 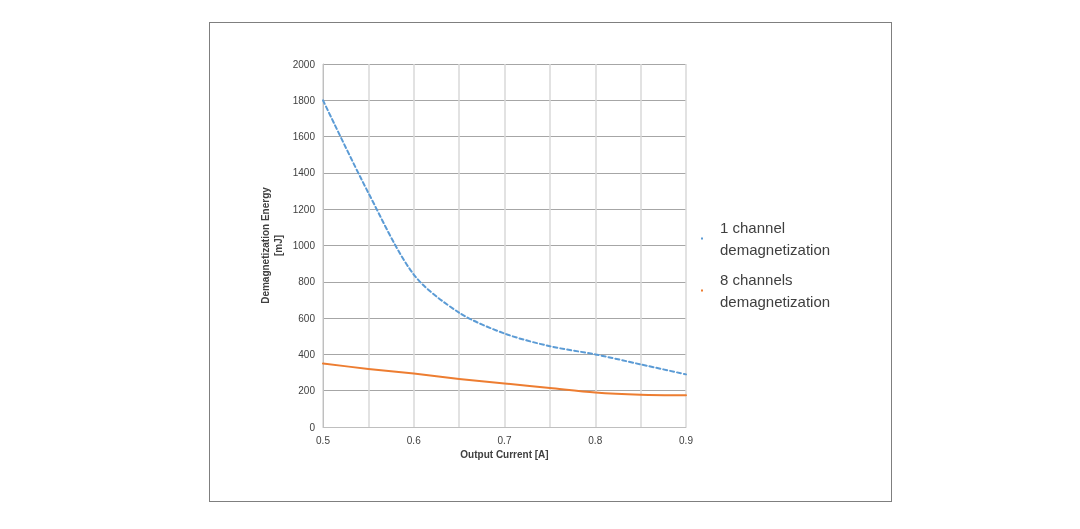 I want to click on line-series, so click(x=504, y=379).